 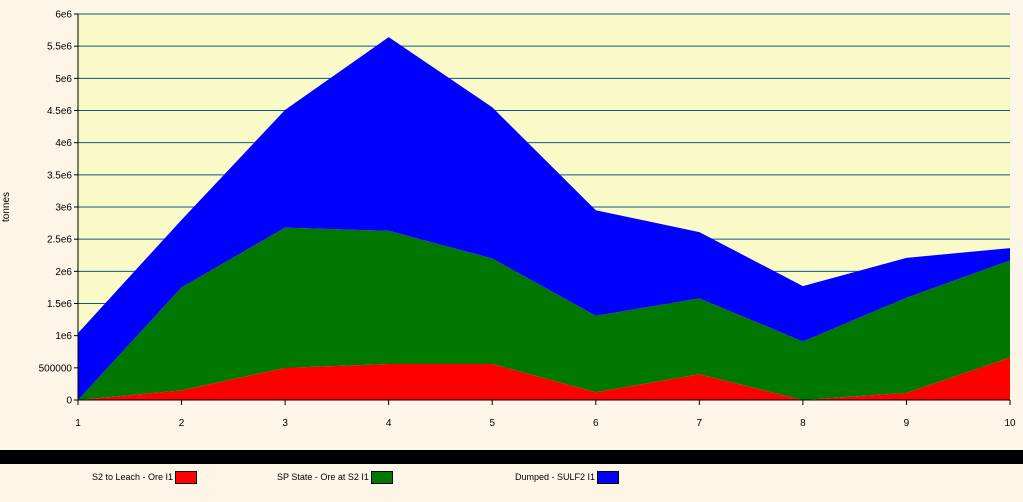 What do you see at coordinates (59, 175) in the screenshot?
I see `y-tick-label: 3.5e6` at bounding box center [59, 175].